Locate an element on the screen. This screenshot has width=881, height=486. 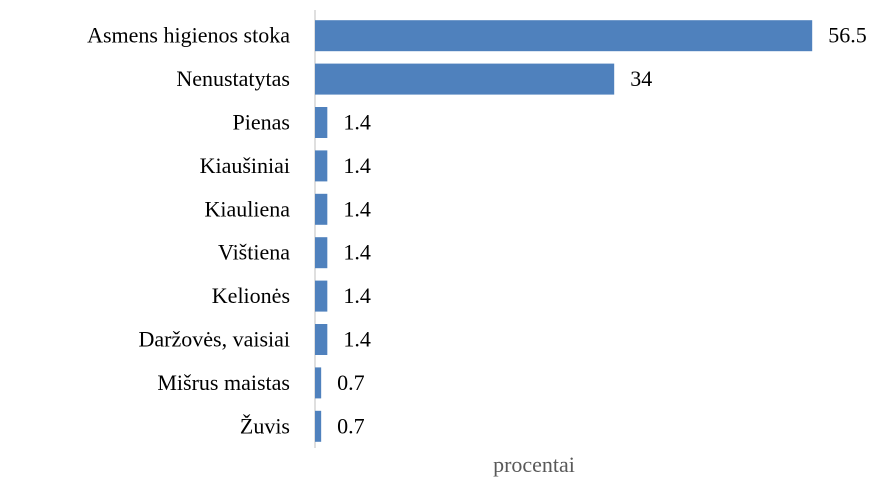
x-axis-title: procentai is located at coordinates (534, 464).